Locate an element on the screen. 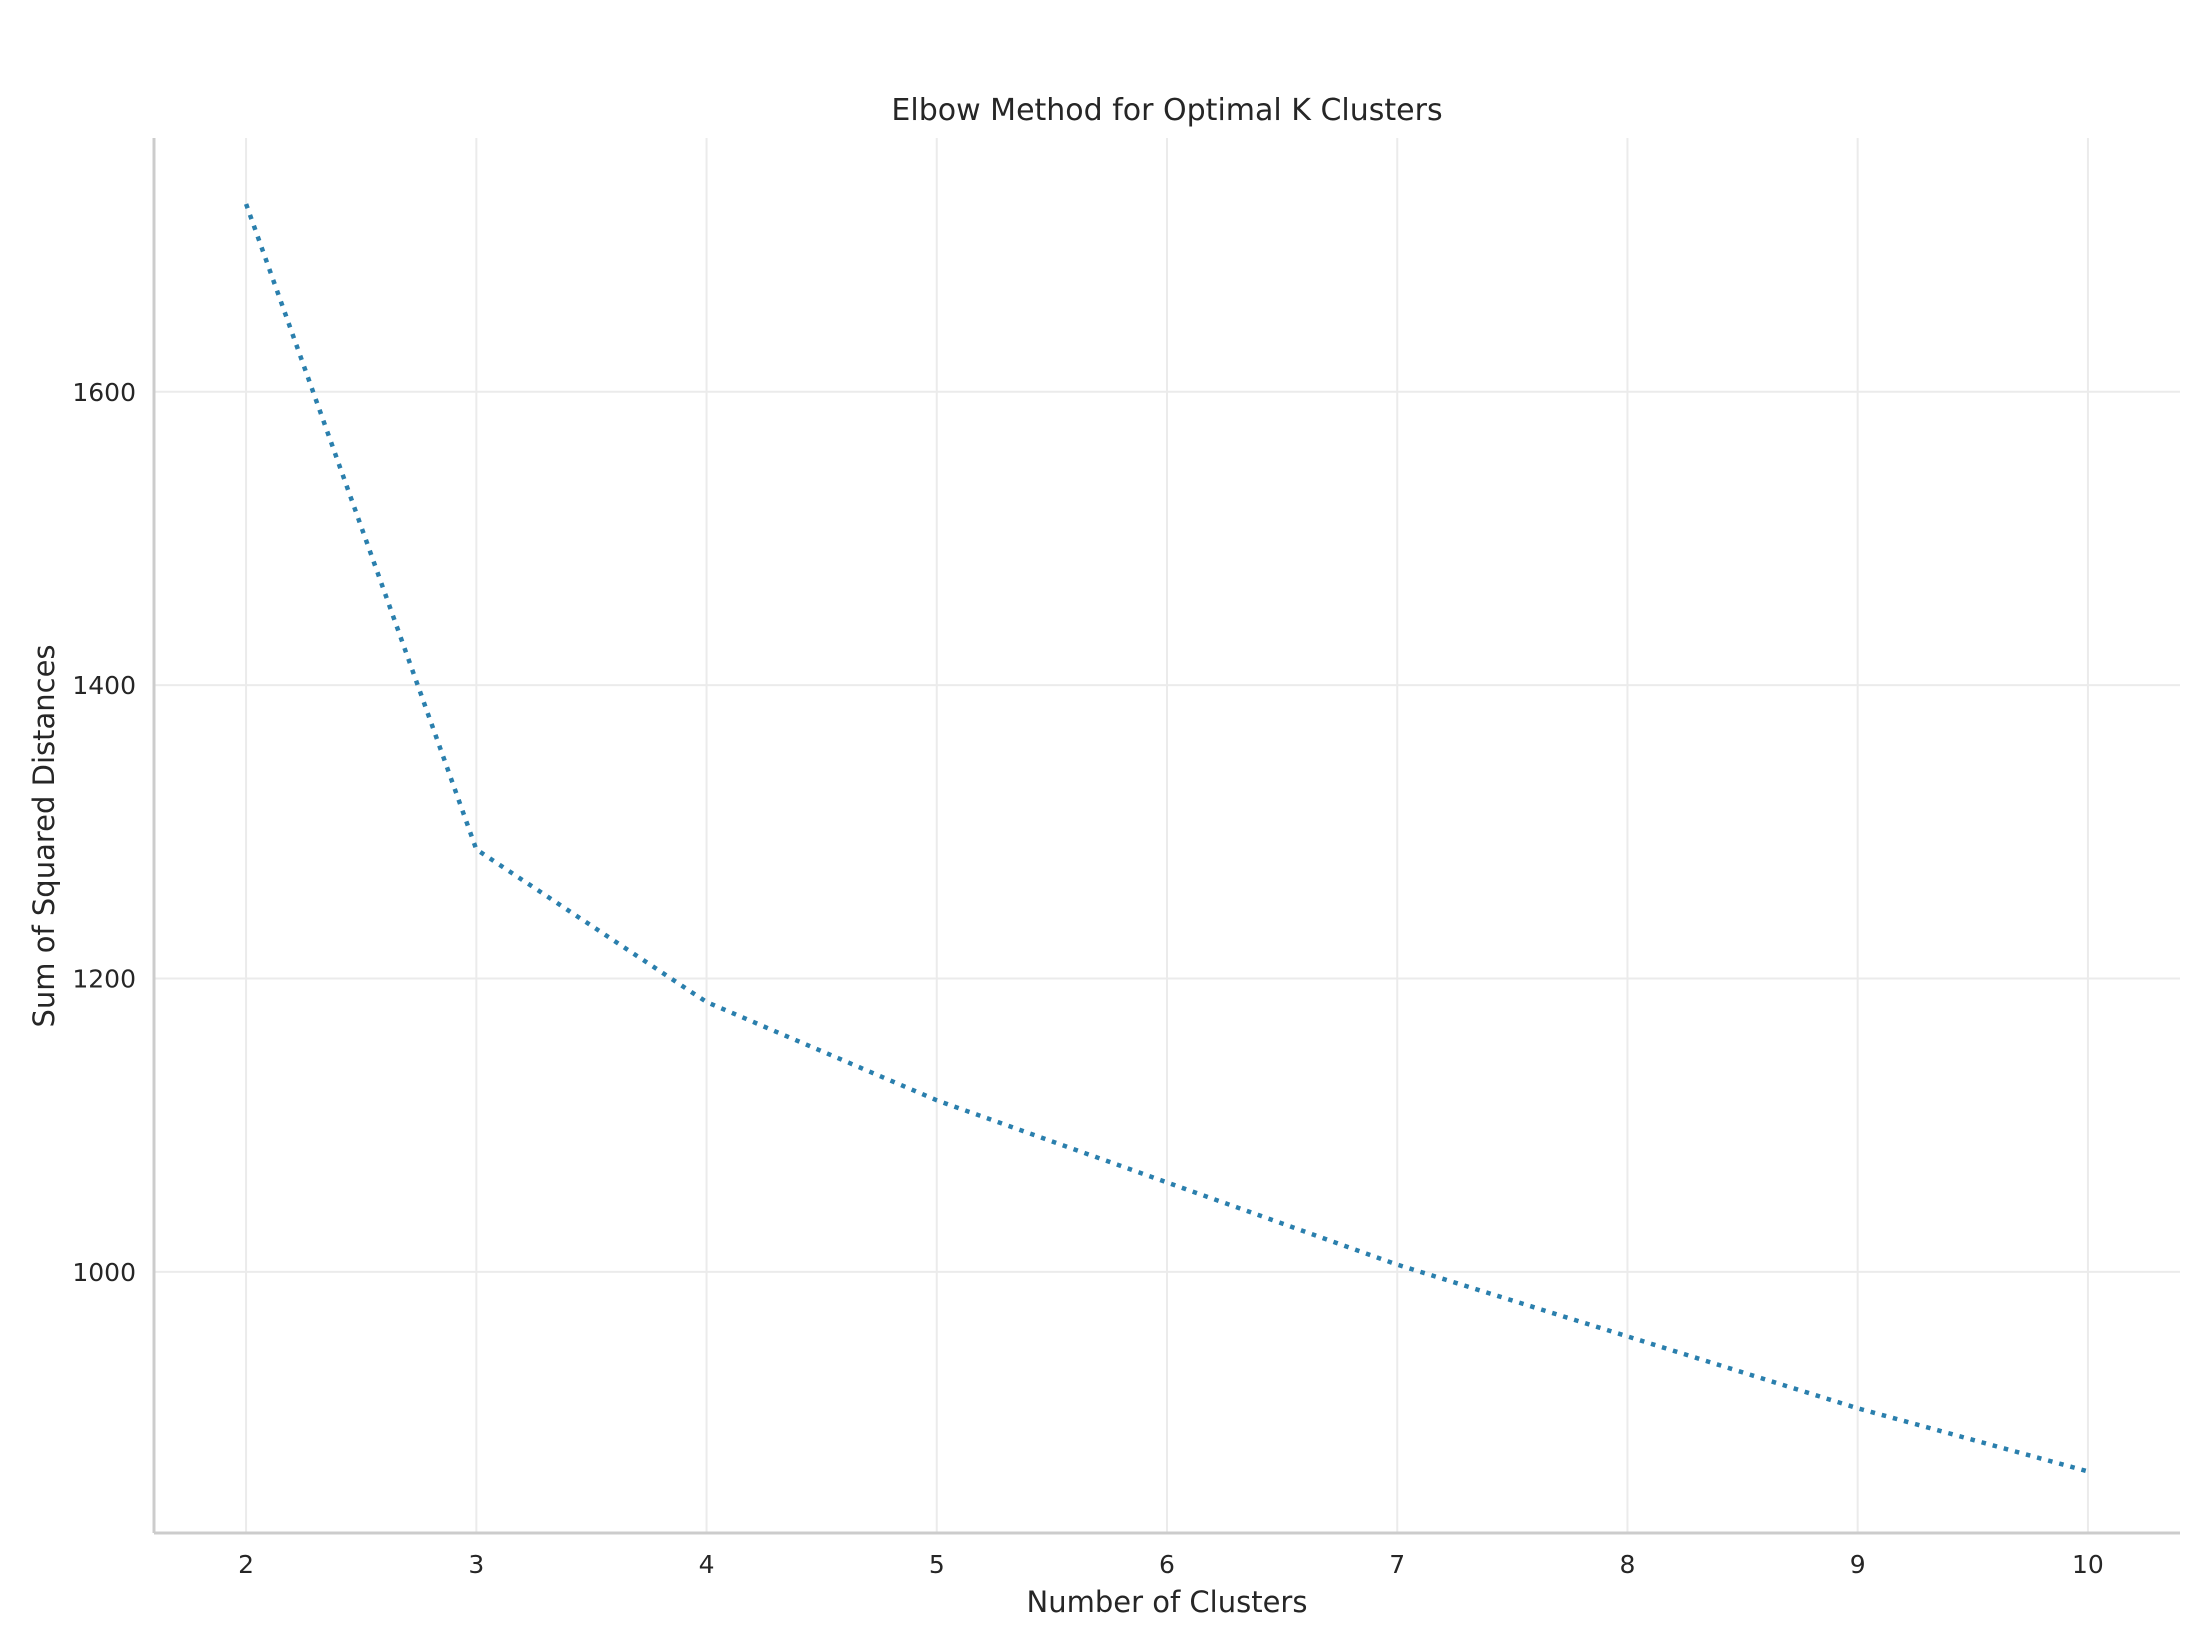 The image size is (2210, 1632). x-tick-label: 10 is located at coordinates (2088, 1564).